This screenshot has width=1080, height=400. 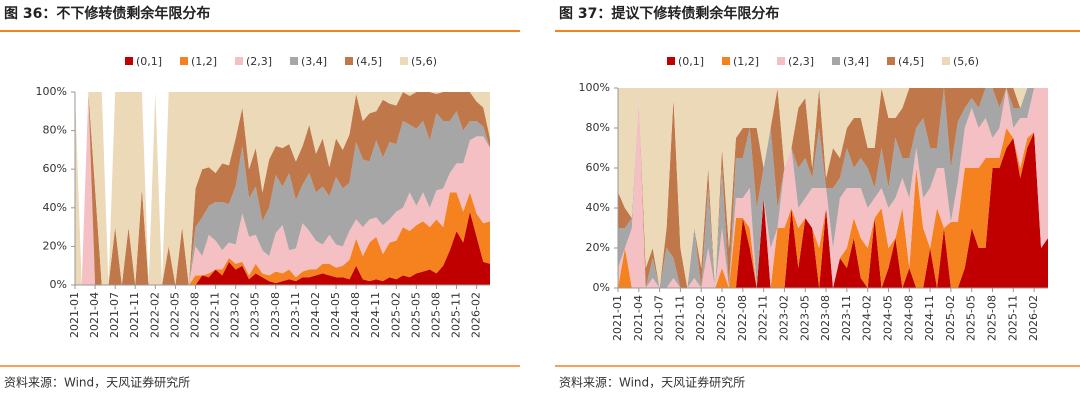 I want to click on chart-title: 图 37：提议下修转债剩余年限分布, so click(x=669, y=13).